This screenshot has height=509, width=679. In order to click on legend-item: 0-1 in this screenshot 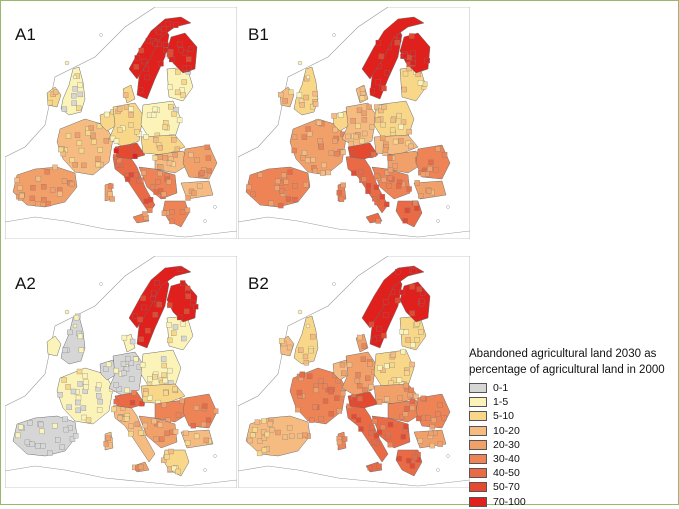, I will do `click(571, 388)`.